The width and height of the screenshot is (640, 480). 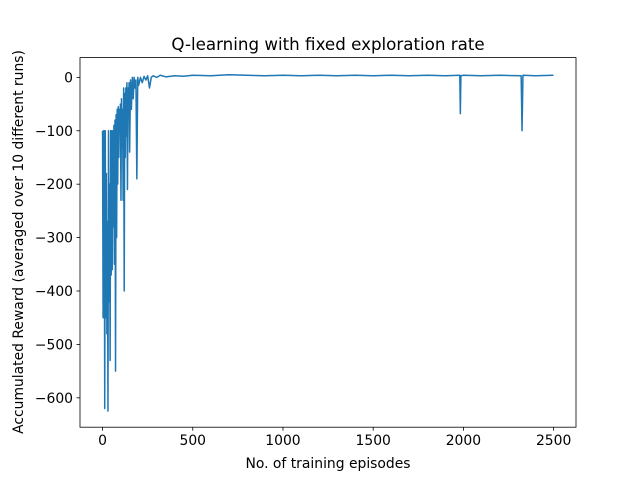 What do you see at coordinates (54, 239) in the screenshot?
I see `y-tick-label: −300` at bounding box center [54, 239].